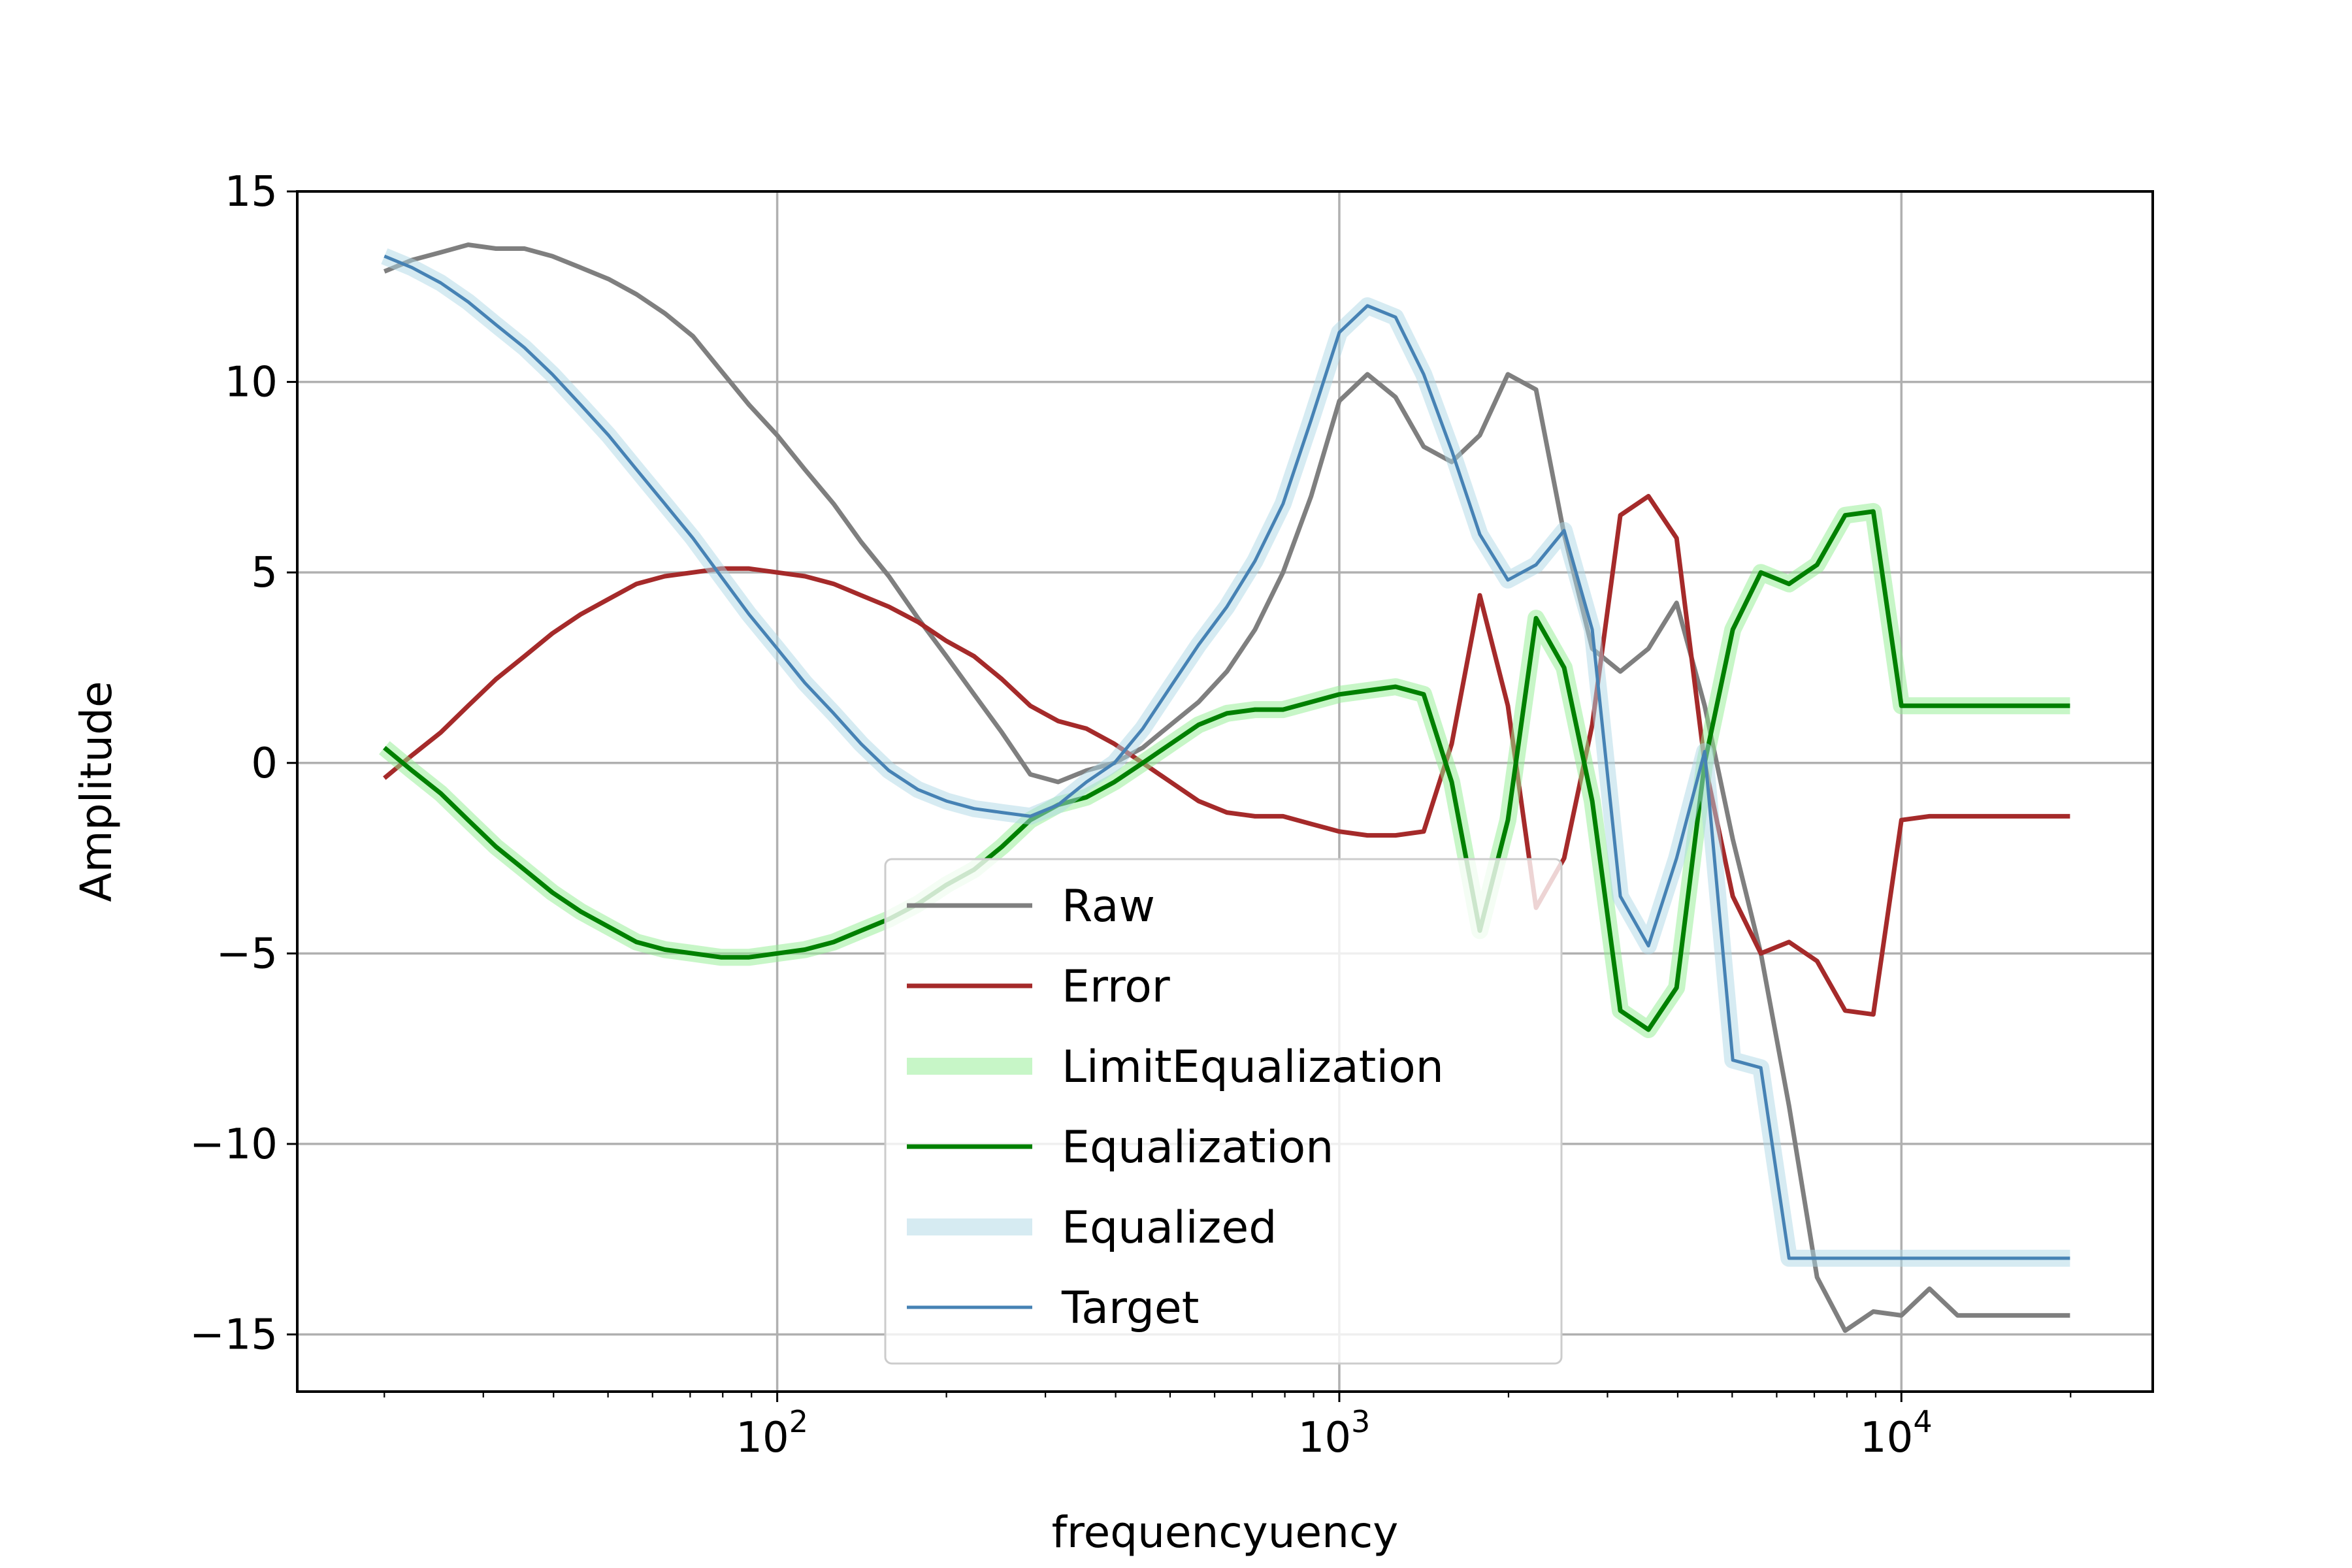 This screenshot has height=1568, width=2352. What do you see at coordinates (1108, 906) in the screenshot?
I see `legend-label-raw: Raw` at bounding box center [1108, 906].